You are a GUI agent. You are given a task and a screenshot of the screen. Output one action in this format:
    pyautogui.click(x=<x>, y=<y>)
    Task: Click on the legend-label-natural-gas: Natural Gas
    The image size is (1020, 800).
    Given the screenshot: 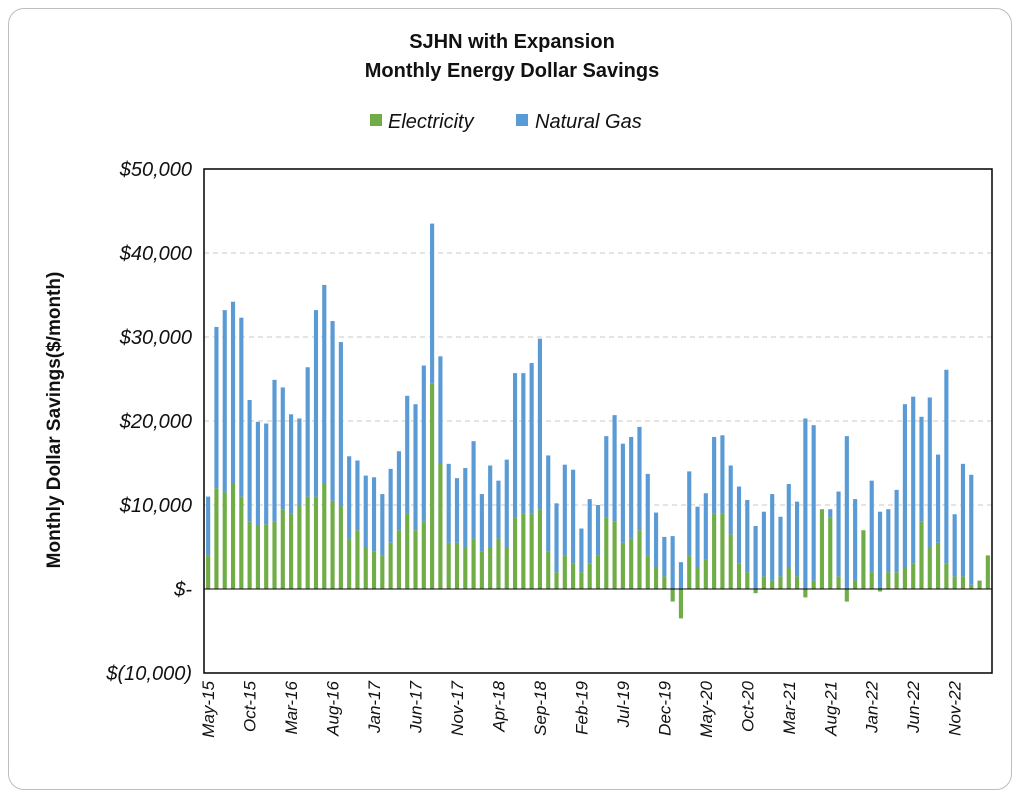 What is the action you would take?
    pyautogui.click(x=588, y=122)
    